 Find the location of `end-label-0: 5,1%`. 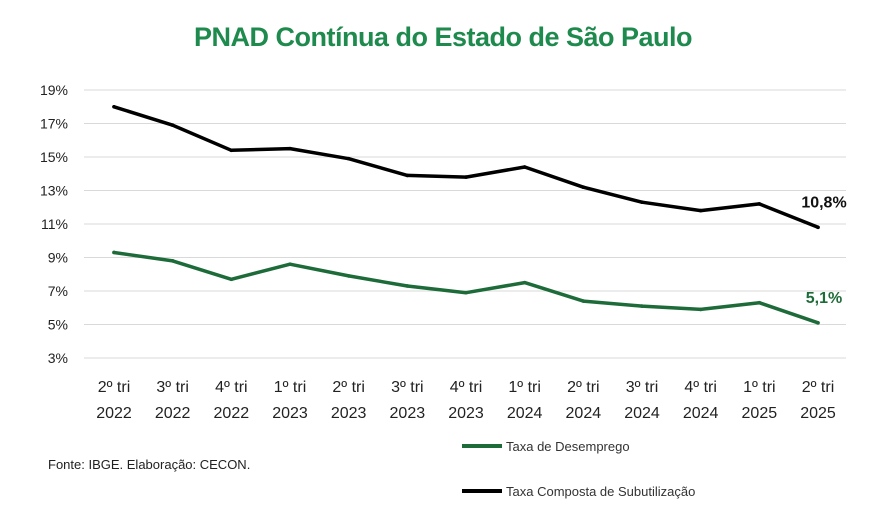

end-label-0: 5,1% is located at coordinates (824, 298).